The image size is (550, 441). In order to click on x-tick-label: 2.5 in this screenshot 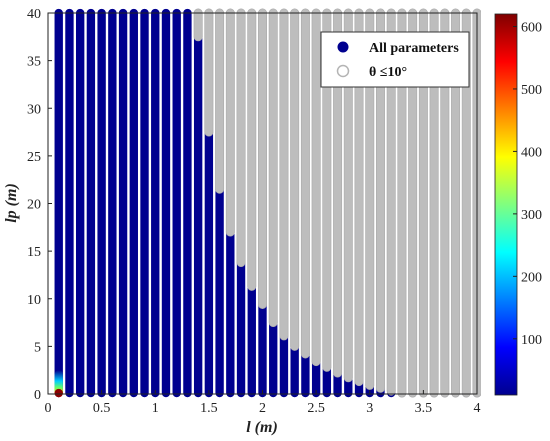, I will do `click(316, 408)`.